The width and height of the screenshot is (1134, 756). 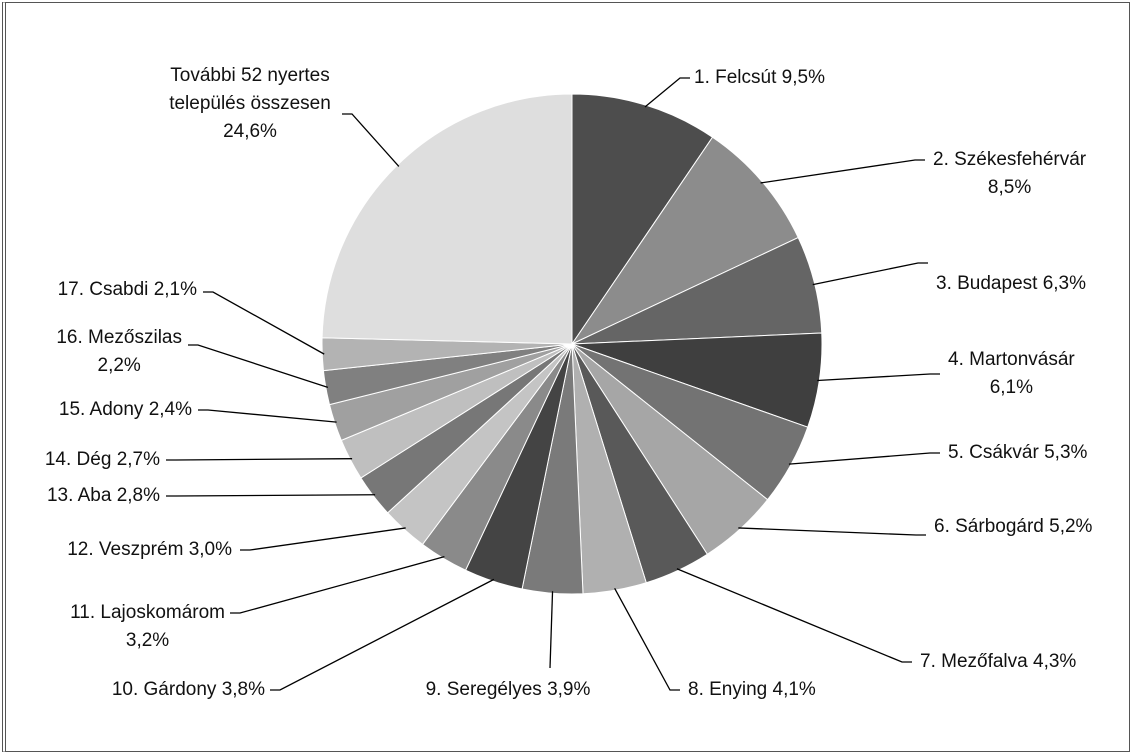 I want to click on slice-name: 14. Dég, so click(x=78, y=459).